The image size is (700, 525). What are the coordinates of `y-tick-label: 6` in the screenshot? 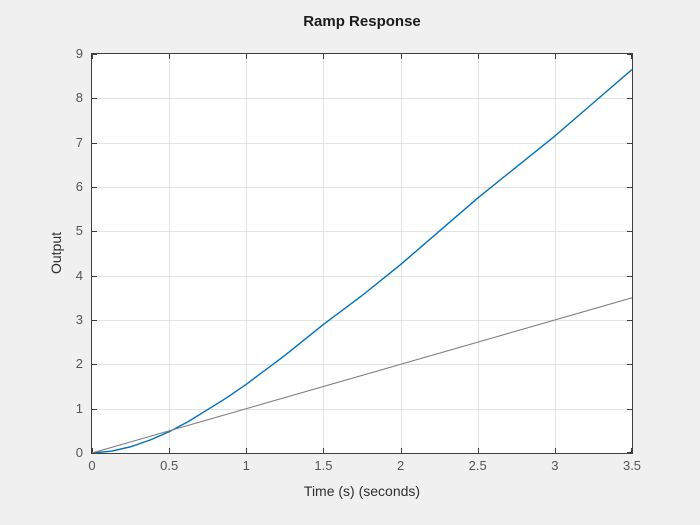 It's located at (79, 186).